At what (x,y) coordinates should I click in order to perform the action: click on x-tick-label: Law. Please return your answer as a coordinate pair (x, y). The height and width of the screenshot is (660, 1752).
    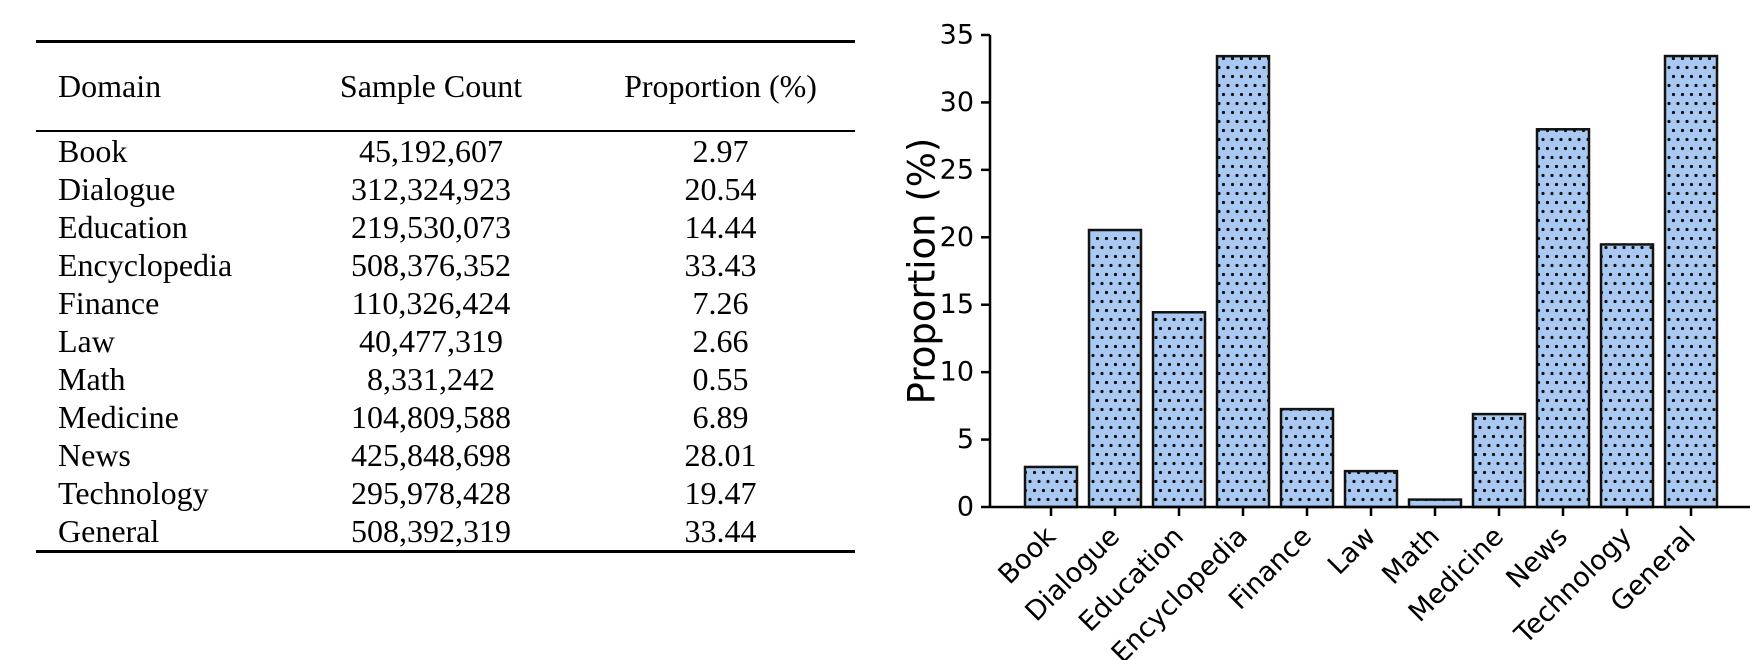
    Looking at the image, I should click on (1352, 551).